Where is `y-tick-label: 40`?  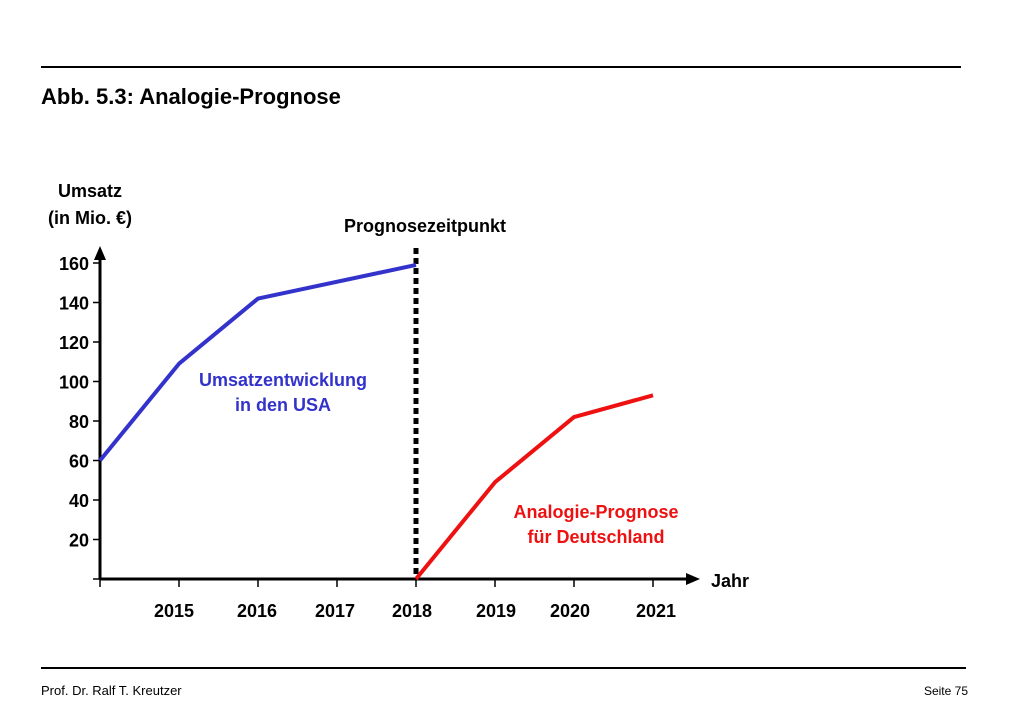 y-tick-label: 40 is located at coordinates (79, 501).